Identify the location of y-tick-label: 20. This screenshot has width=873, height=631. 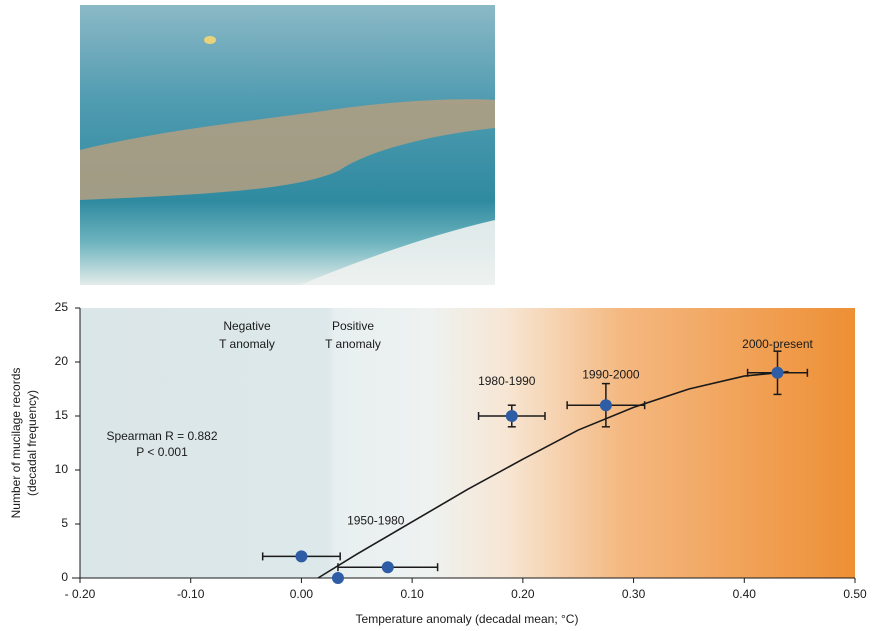
(62, 361).